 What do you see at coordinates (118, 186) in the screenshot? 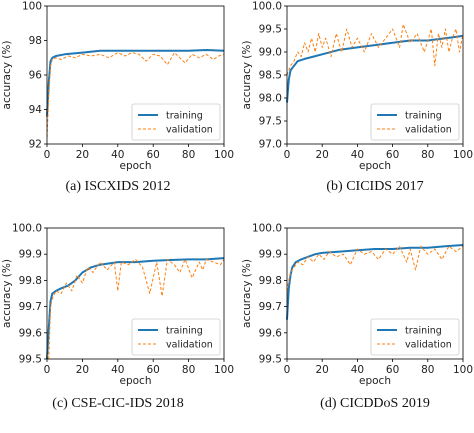
I see `subfigure-caption: (a) ISCXIDS 2012` at bounding box center [118, 186].